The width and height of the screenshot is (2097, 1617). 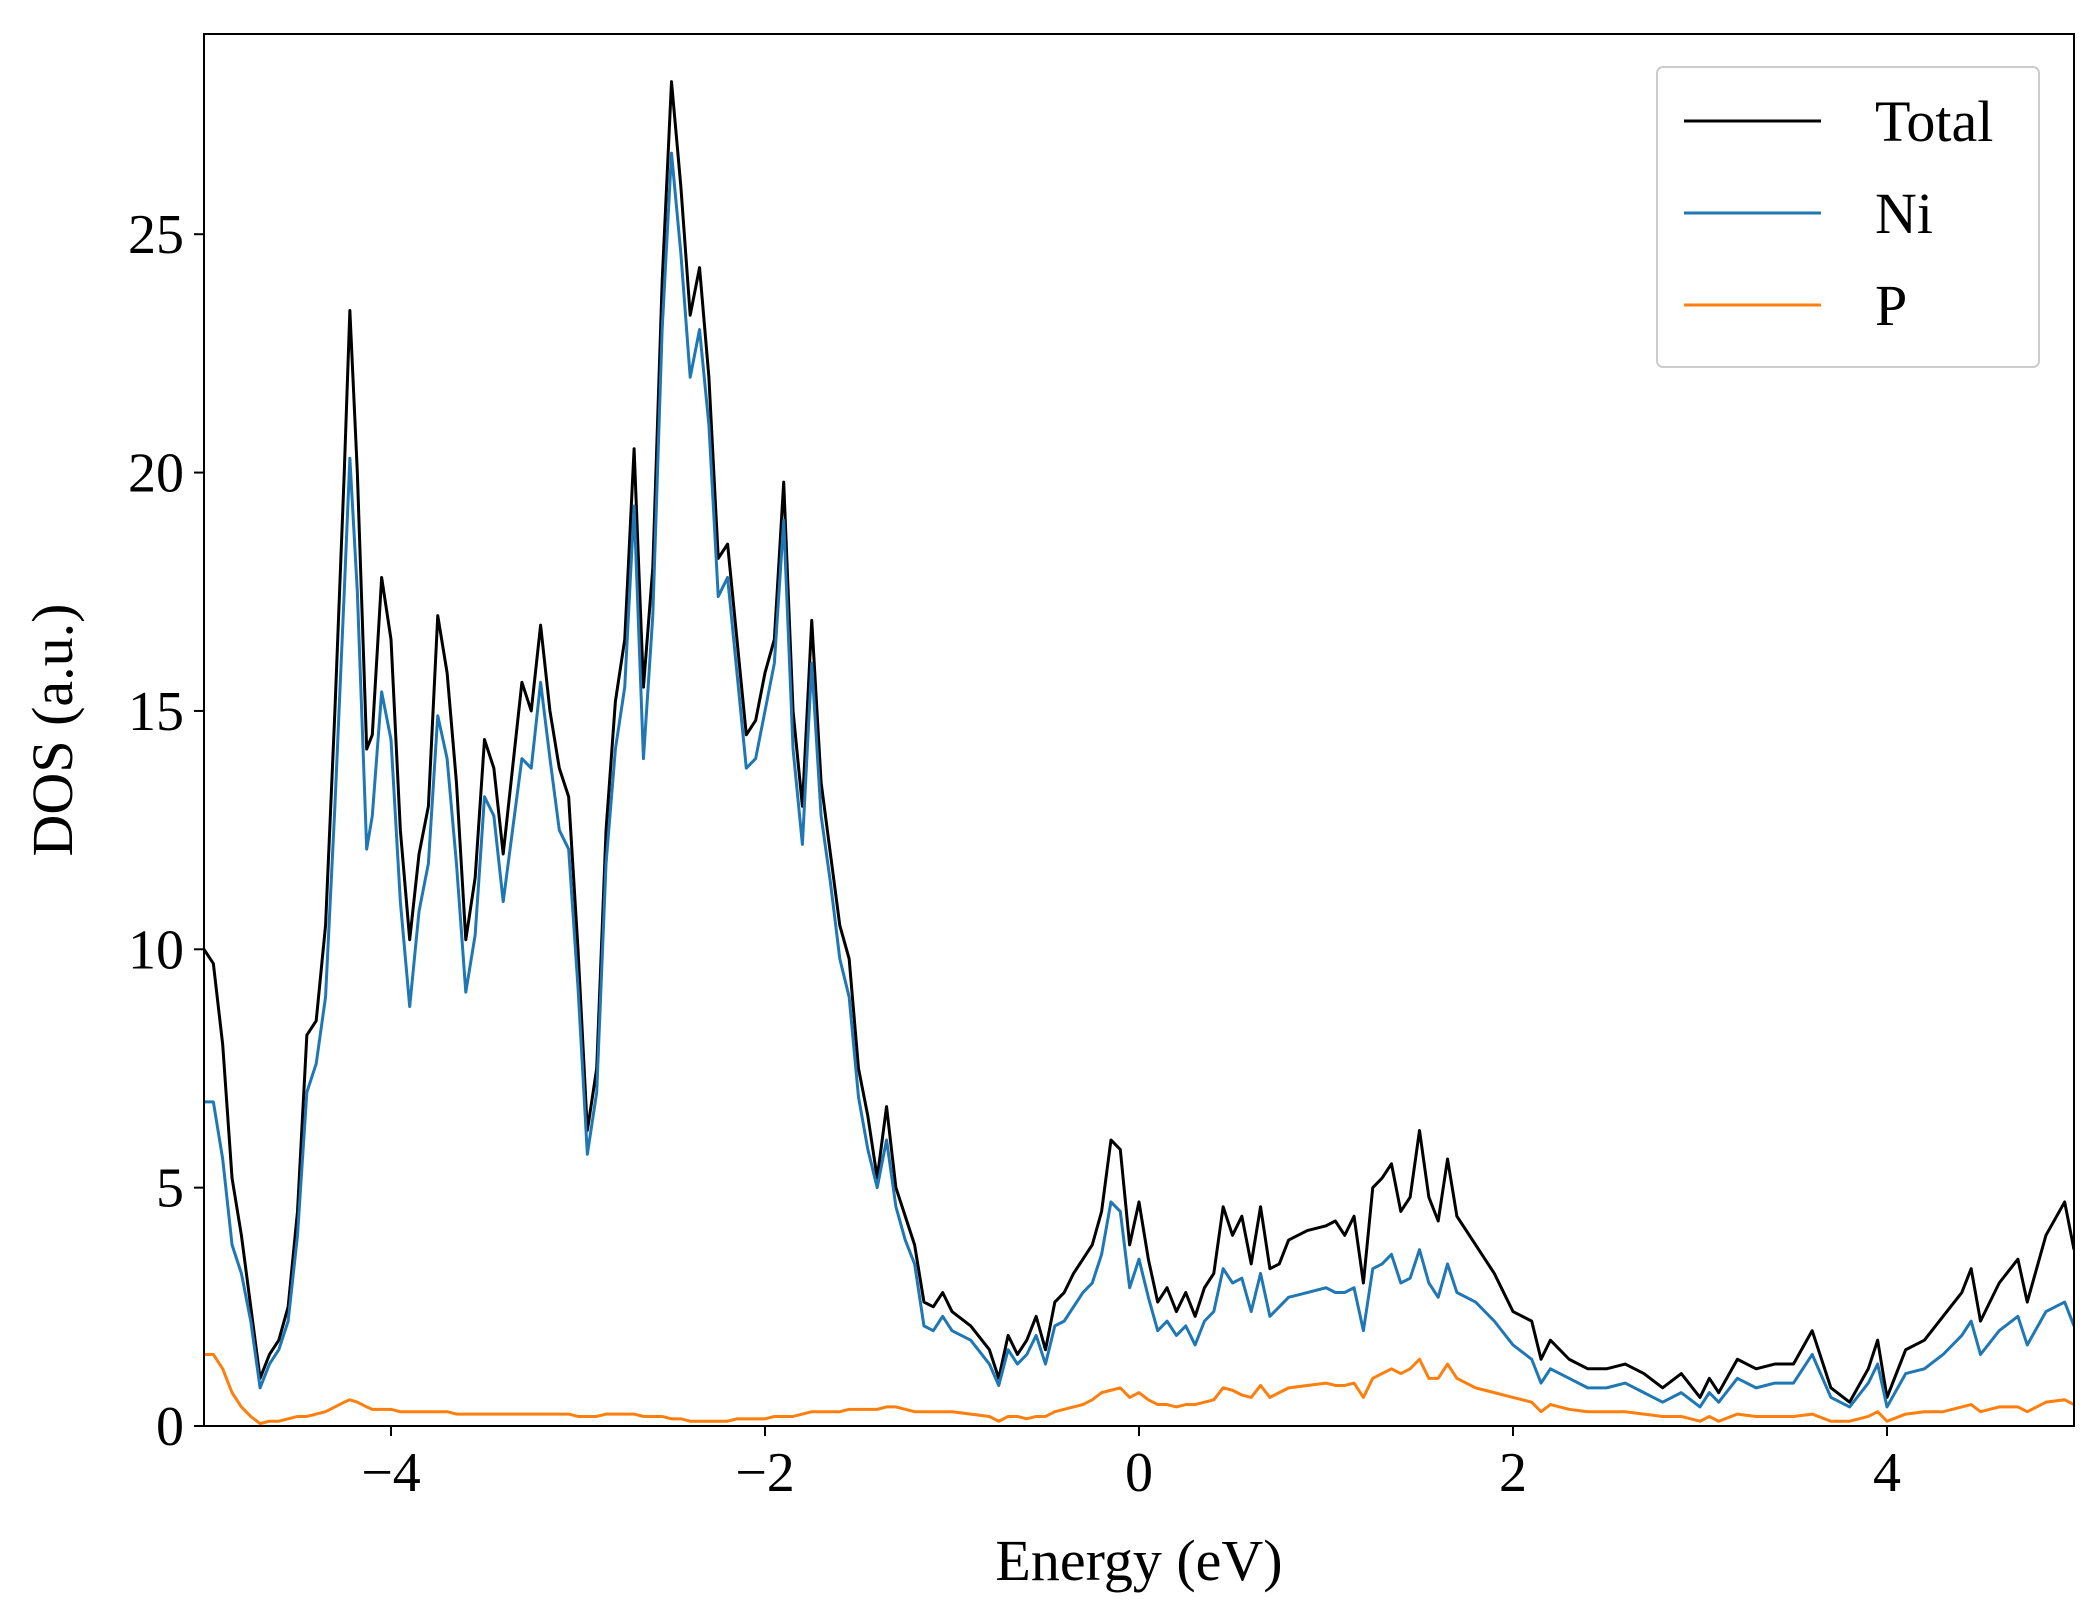 I want to click on legend-box, so click(x=1848, y=217).